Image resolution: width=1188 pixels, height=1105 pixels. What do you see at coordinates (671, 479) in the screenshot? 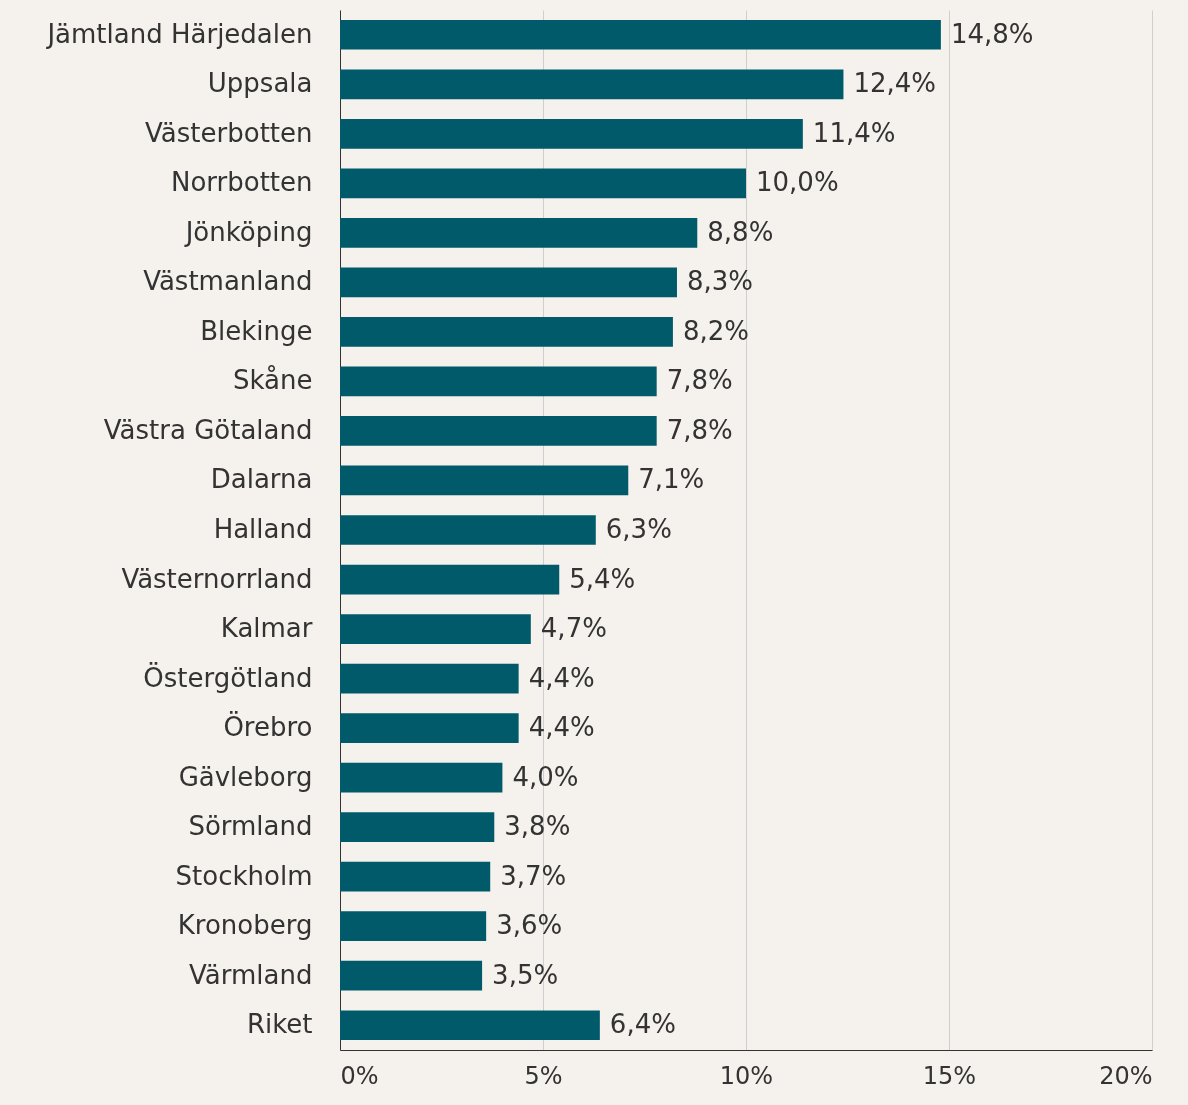
I see `data-label: 7,1%` at bounding box center [671, 479].